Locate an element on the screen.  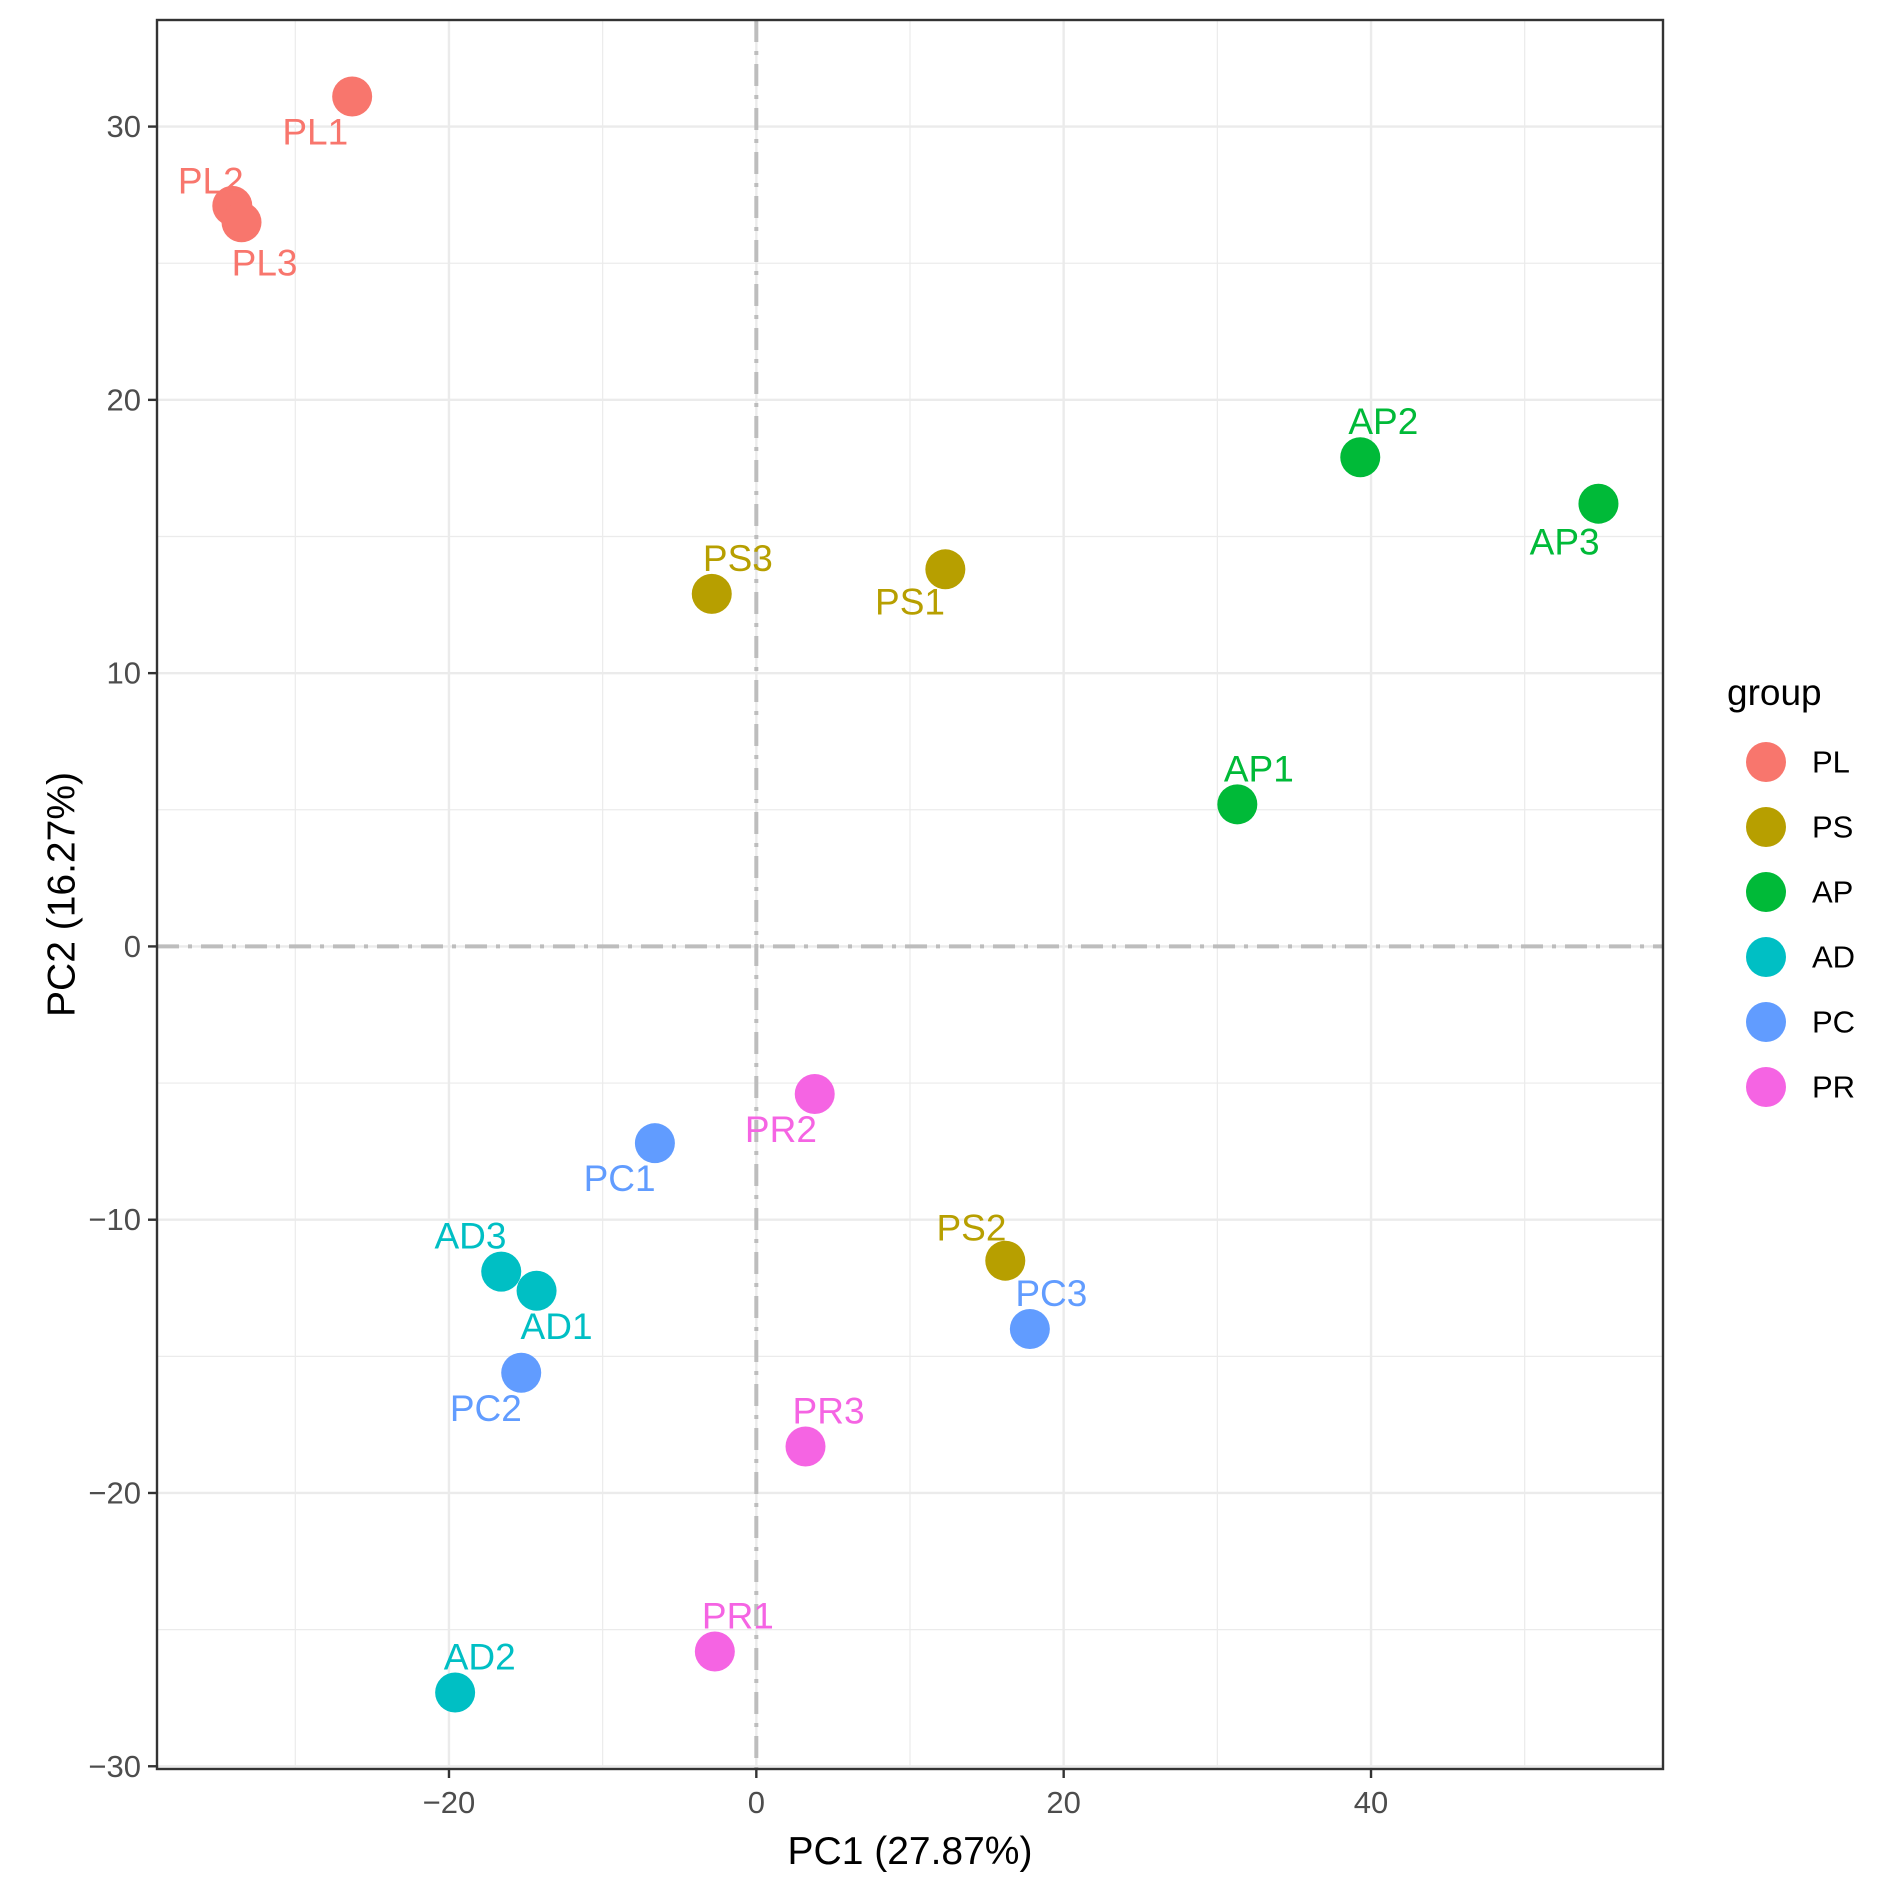
point-label-ps3: PS3 is located at coordinates (738, 558).